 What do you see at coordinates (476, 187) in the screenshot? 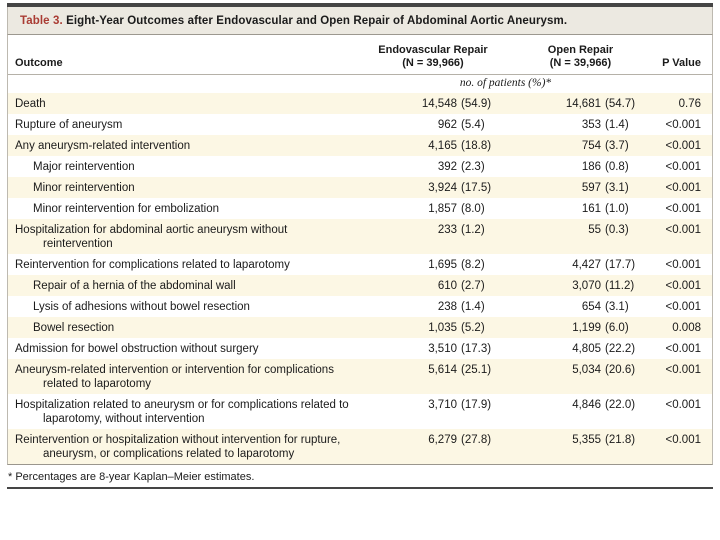
I see `endovascular-percent-cell: (17.5)` at bounding box center [476, 187].